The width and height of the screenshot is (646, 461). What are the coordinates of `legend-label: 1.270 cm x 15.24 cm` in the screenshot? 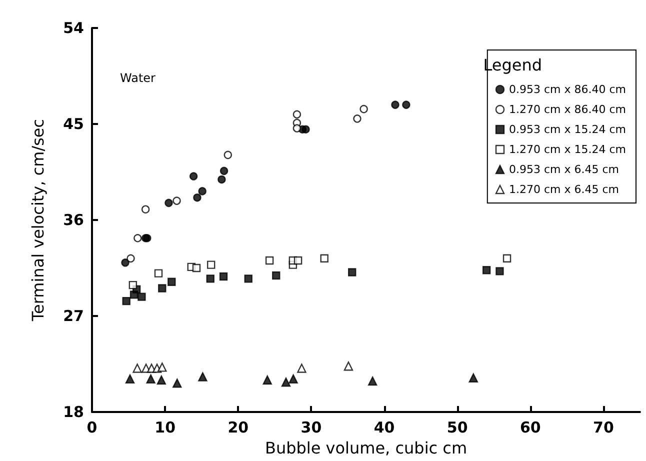 It's located at (567, 149).